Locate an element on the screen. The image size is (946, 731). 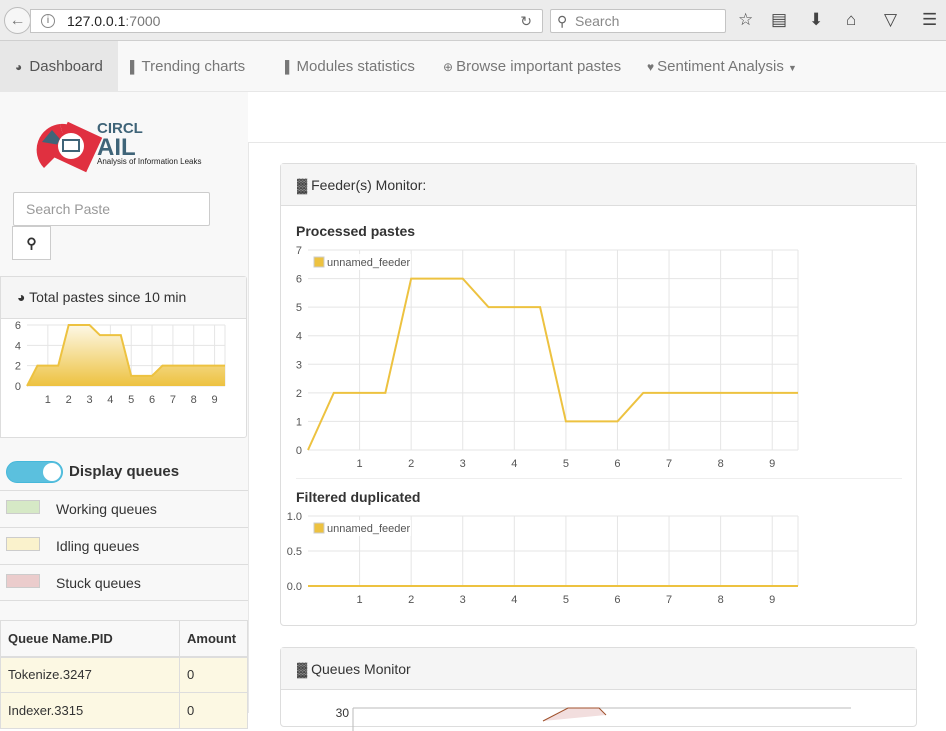
y-tick-label: 7 is located at coordinates (299, 251).